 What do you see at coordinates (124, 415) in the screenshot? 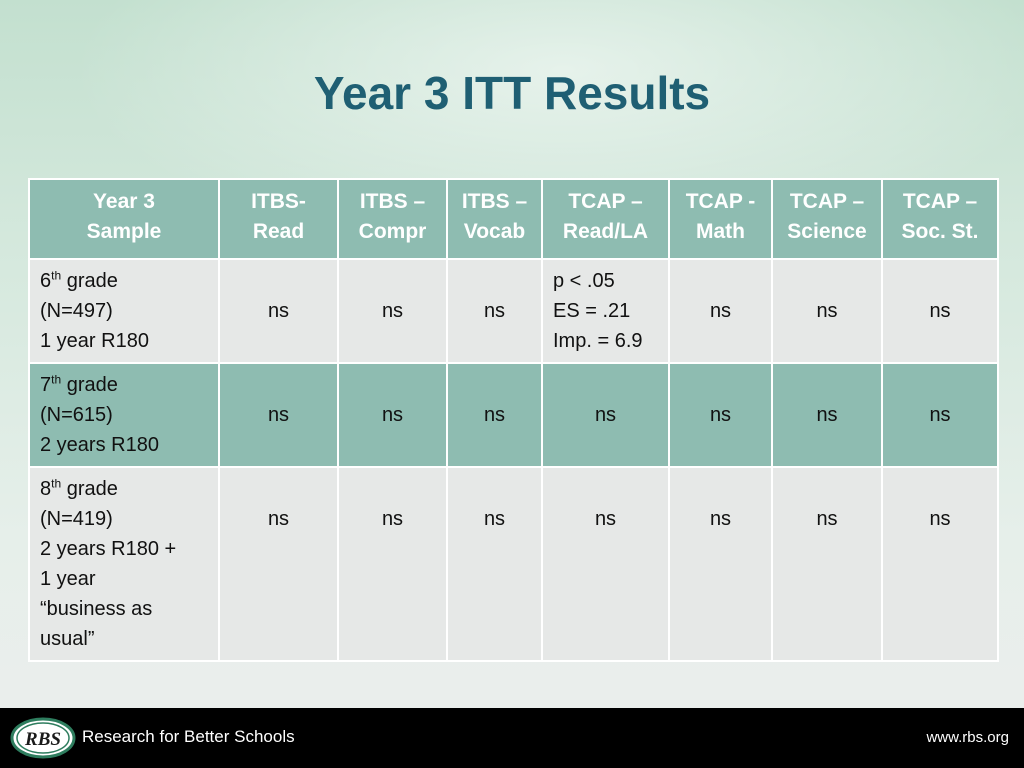
I see `sample-cell: 7th grade (N=615) 2 years R180` at bounding box center [124, 415].